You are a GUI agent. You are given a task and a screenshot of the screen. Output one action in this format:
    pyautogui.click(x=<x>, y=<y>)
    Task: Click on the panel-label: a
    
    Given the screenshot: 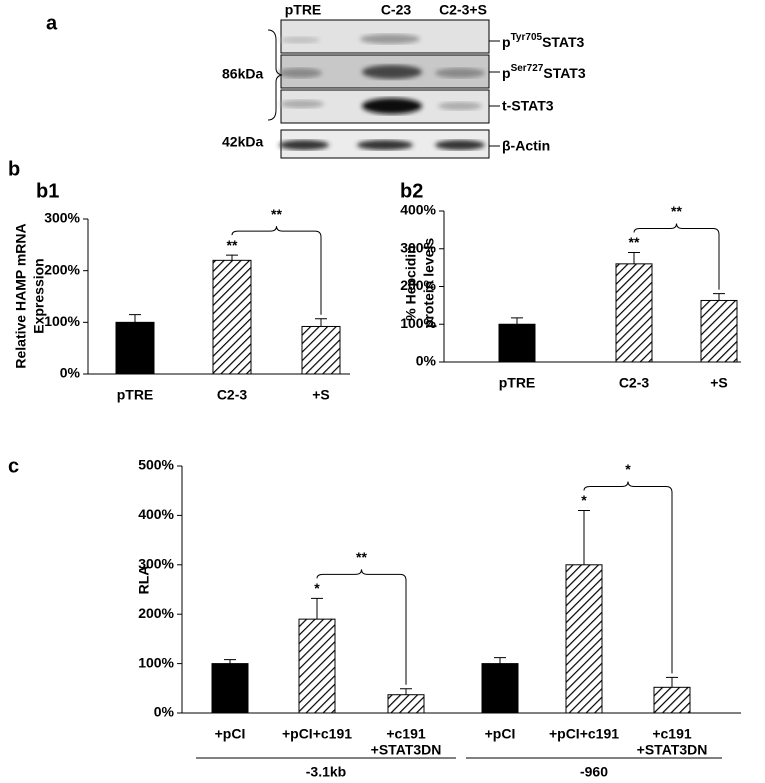 What is the action you would take?
    pyautogui.click(x=52, y=23)
    